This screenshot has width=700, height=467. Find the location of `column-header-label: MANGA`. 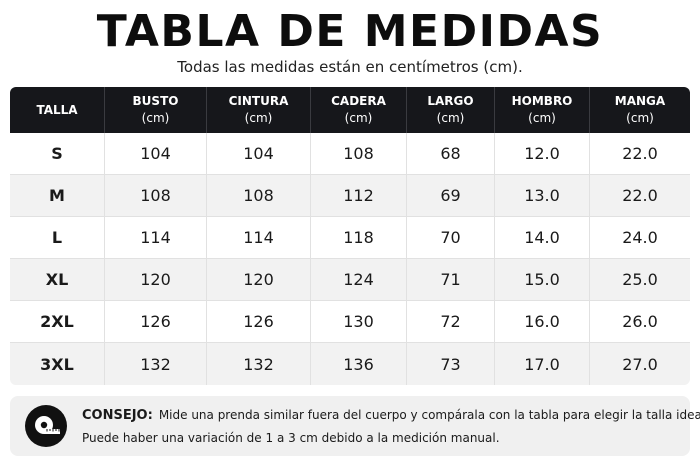

column-header-label: MANGA is located at coordinates (640, 101).